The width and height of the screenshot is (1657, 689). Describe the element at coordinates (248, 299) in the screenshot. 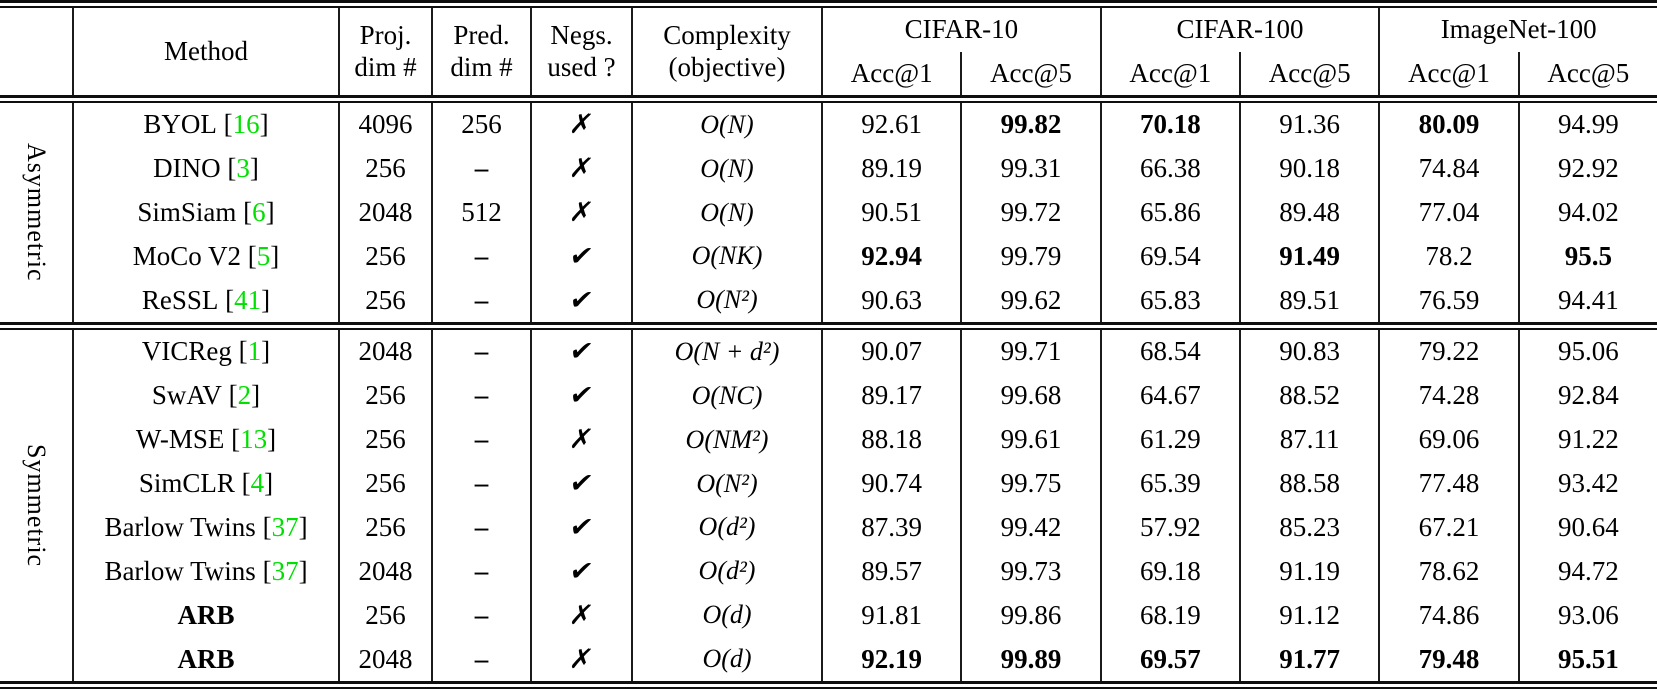

I see `citation-number: 41` at that location.